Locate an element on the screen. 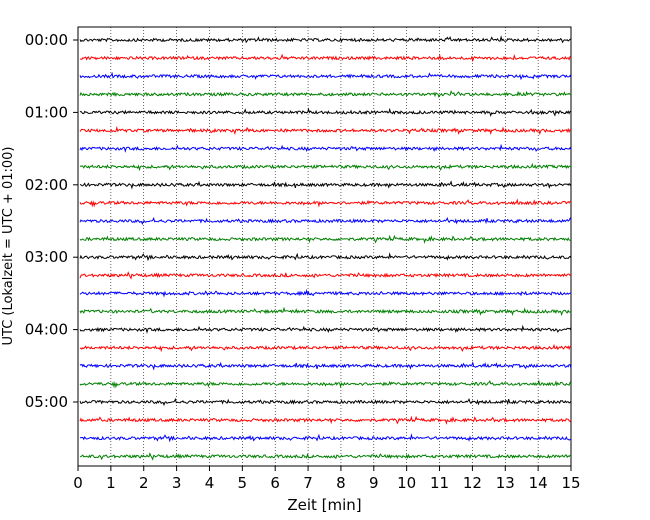 This screenshot has height=520, width=650. x-tick-label: 0 is located at coordinates (78, 483).